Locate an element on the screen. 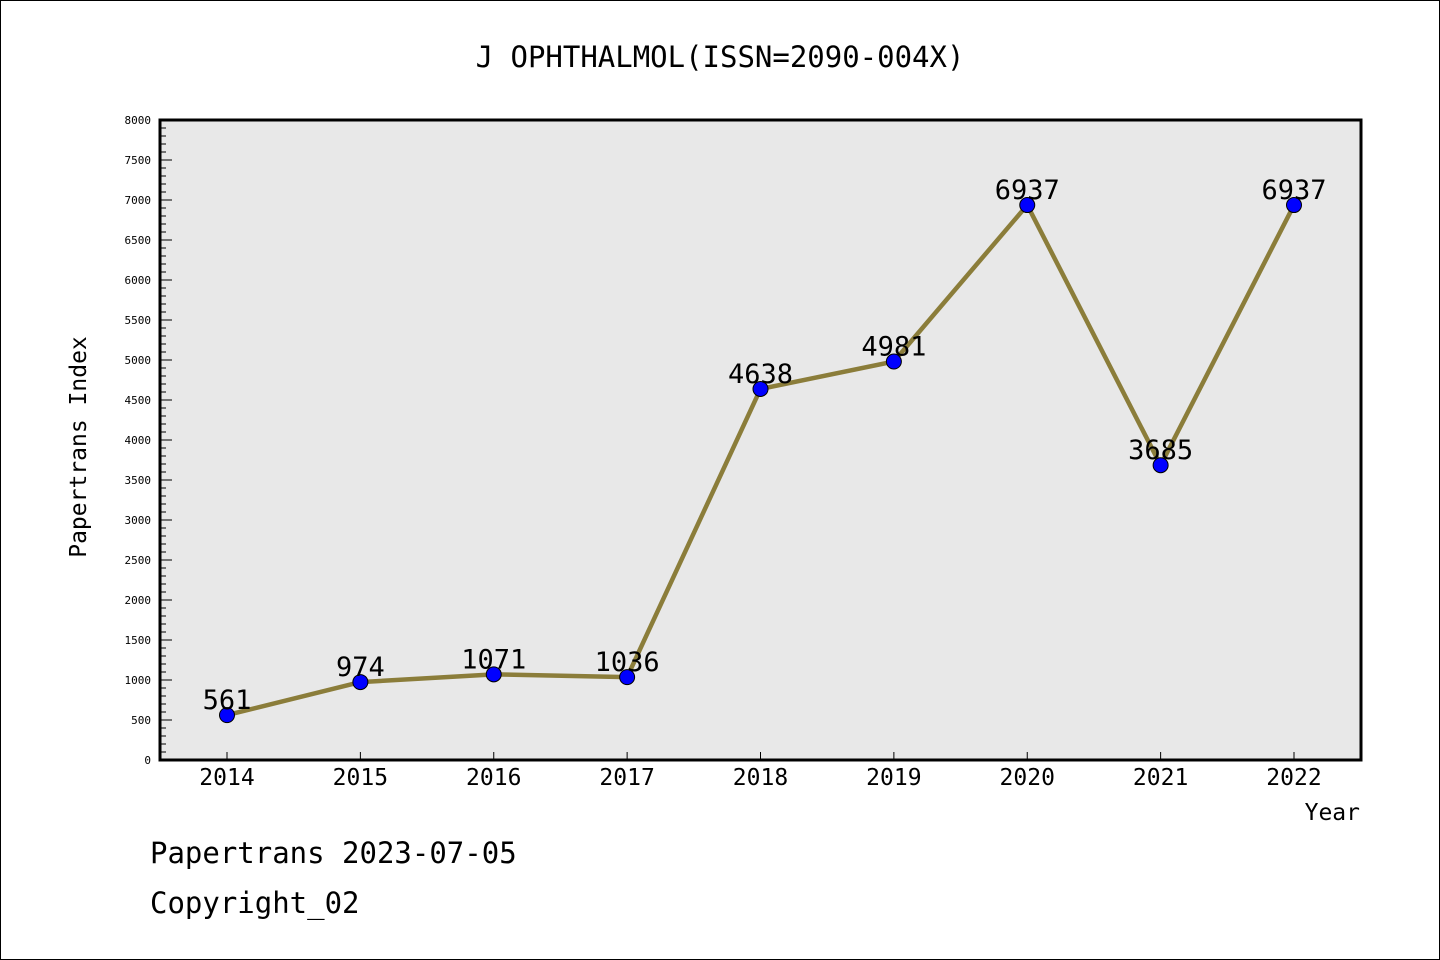 Image resolution: width=1440 pixels, height=960 pixels. y-tick-label: 8000 is located at coordinates (138, 120).